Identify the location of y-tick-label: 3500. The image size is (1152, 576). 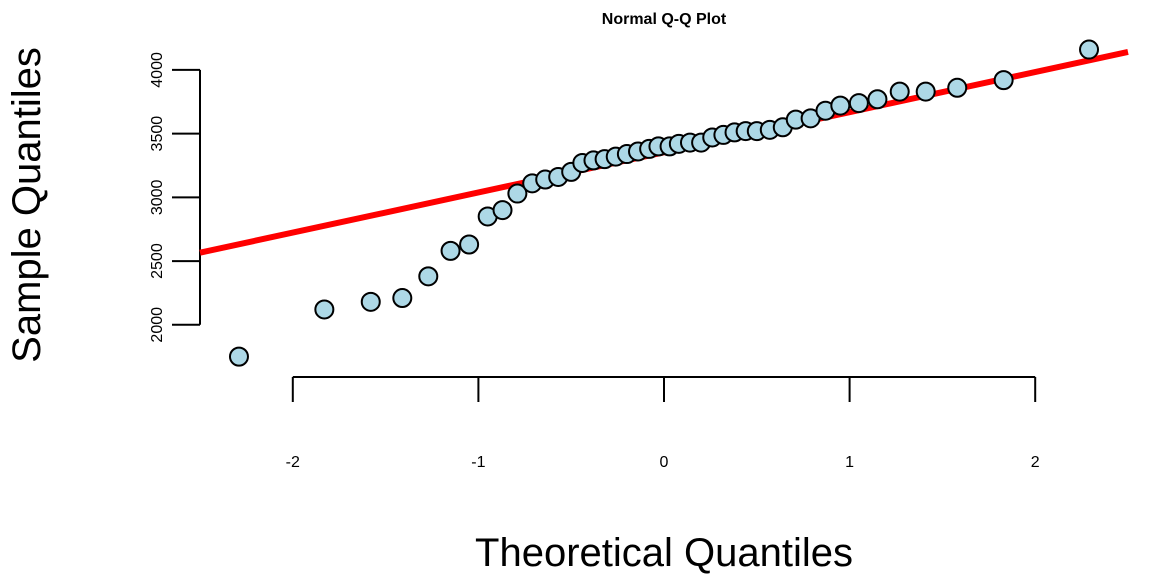
(157, 134).